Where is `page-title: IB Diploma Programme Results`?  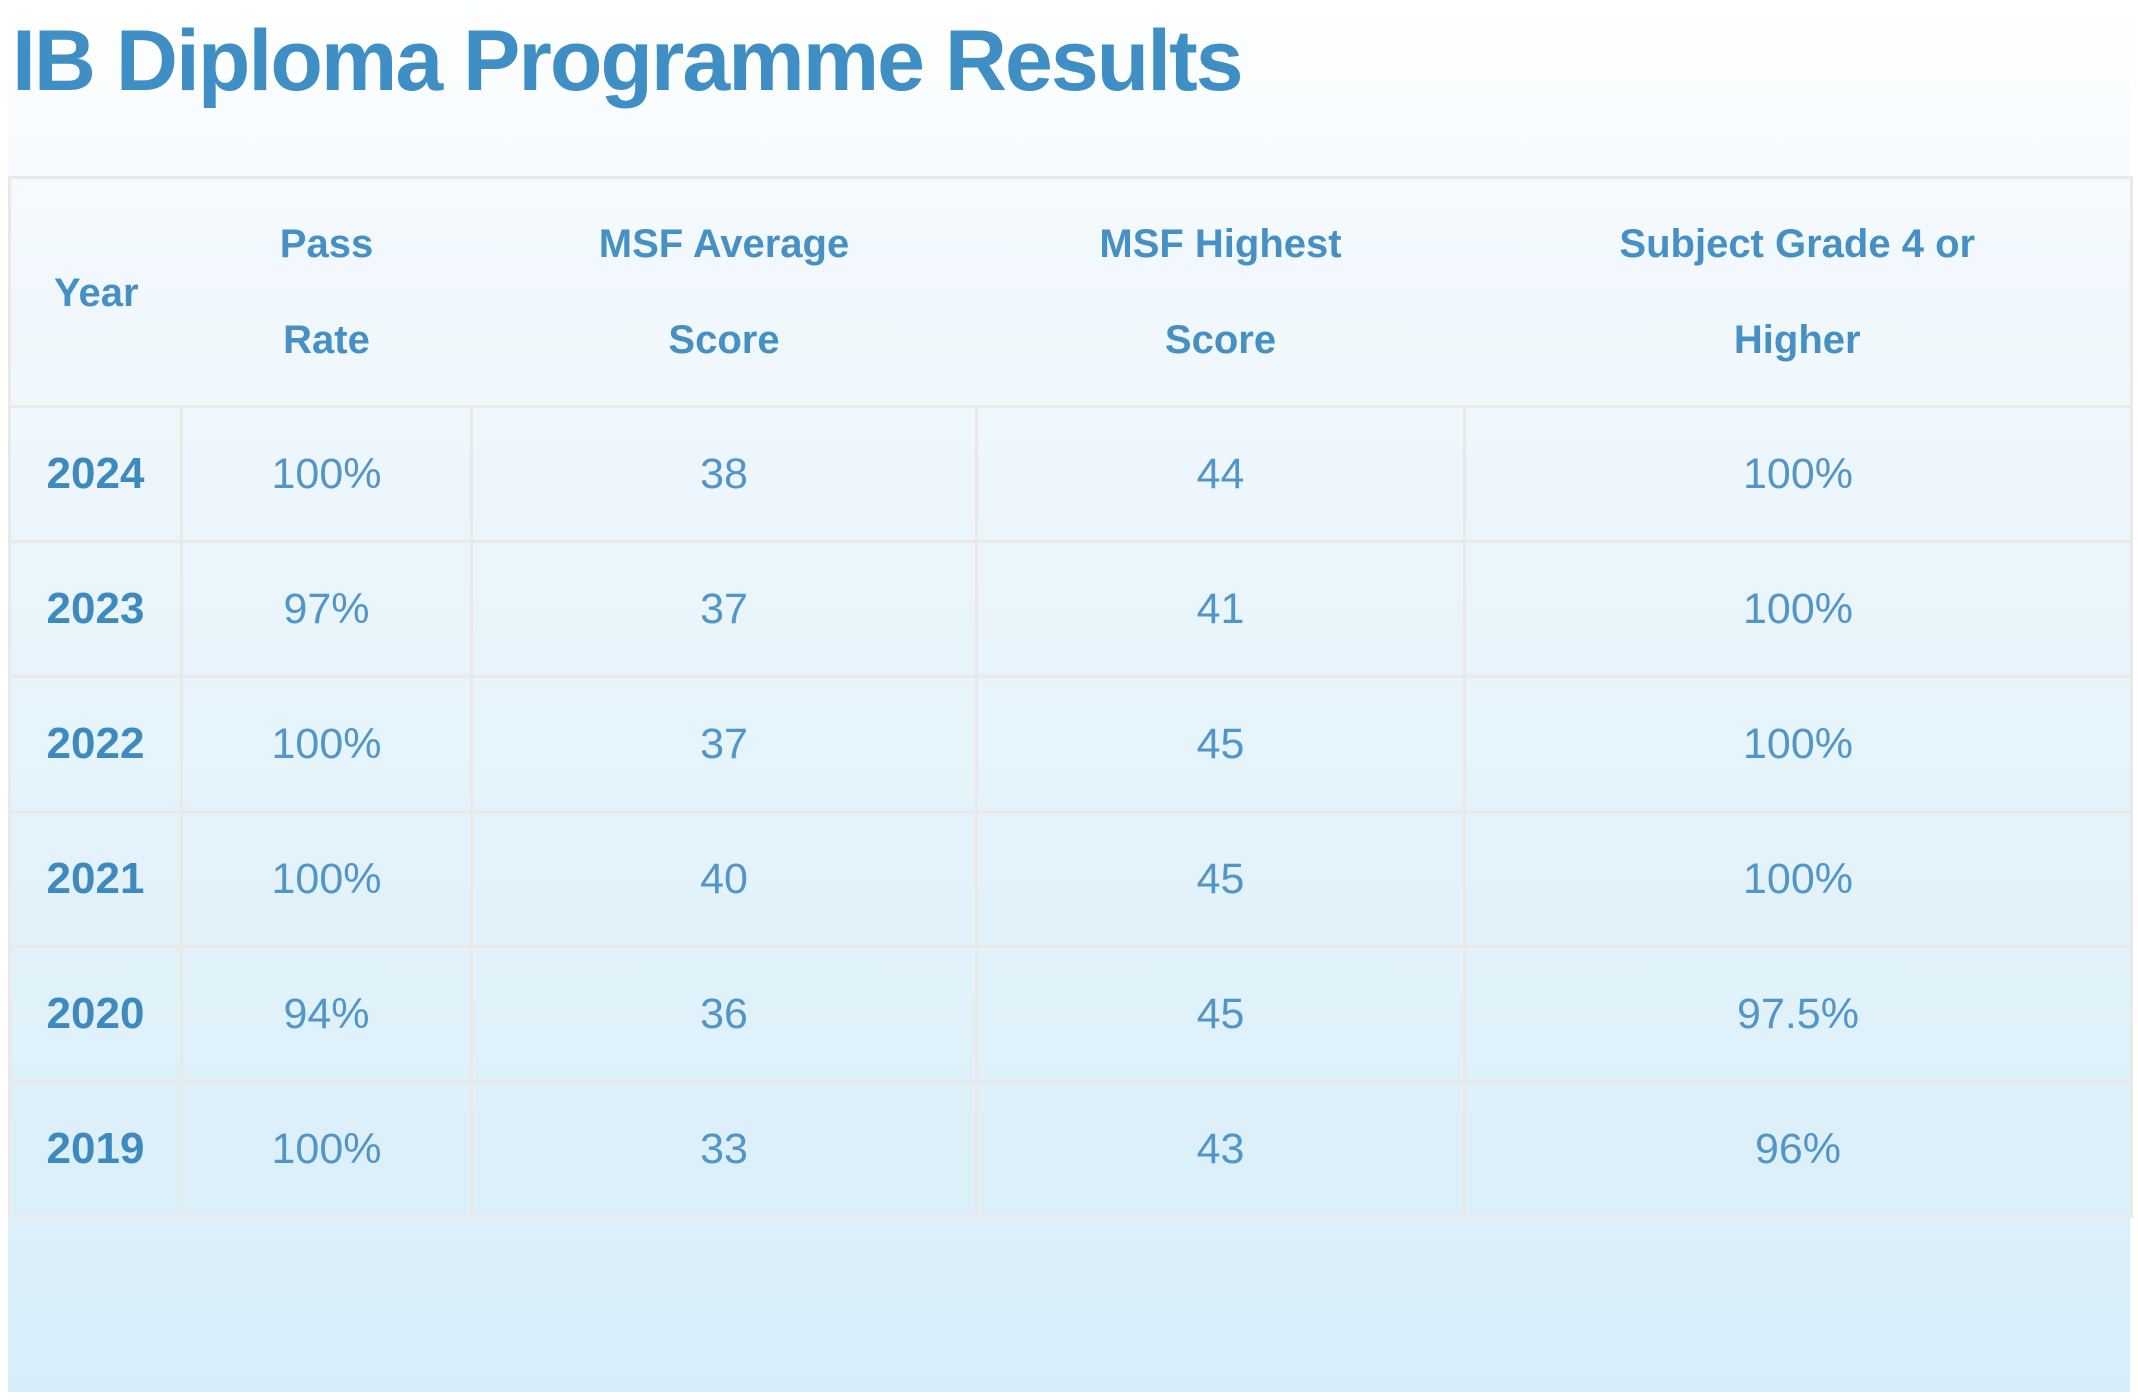
page-title: IB Diploma Programme Results is located at coordinates (628, 61).